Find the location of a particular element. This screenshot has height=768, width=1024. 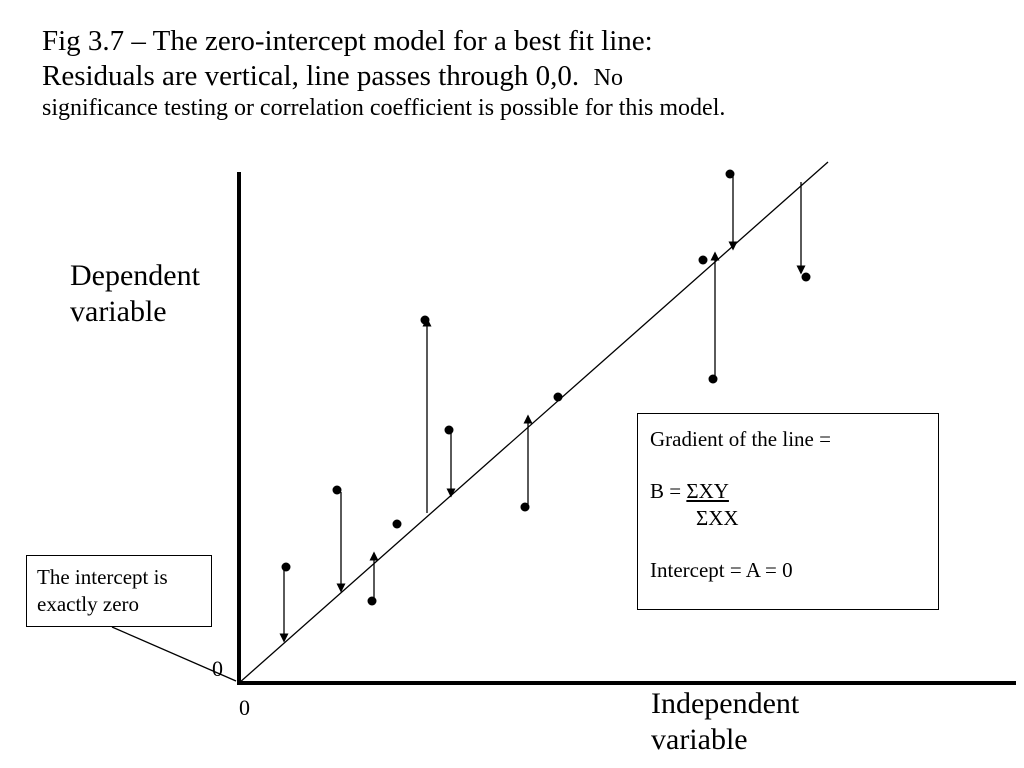

x-axis-label: Independent variable is located at coordinates (725, 722).